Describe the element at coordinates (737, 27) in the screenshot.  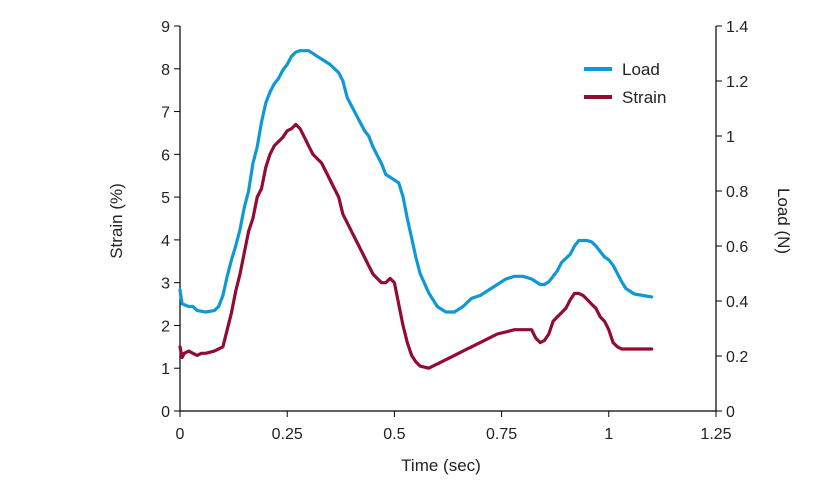
I see `y-right-tick-label: 1.4` at that location.